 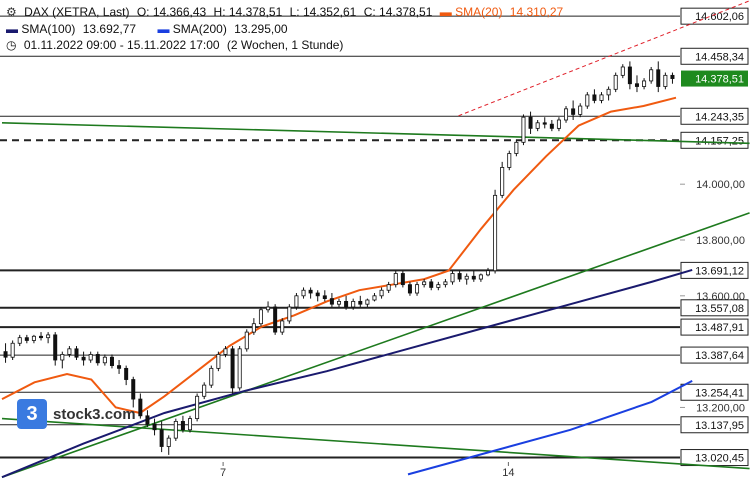 I want to click on sma100-value: 13.692,77, so click(x=109, y=29).